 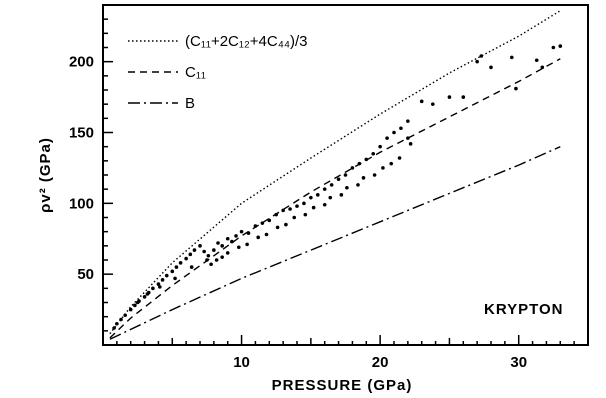 I want to click on x-tick-label: 30, so click(x=518, y=362).